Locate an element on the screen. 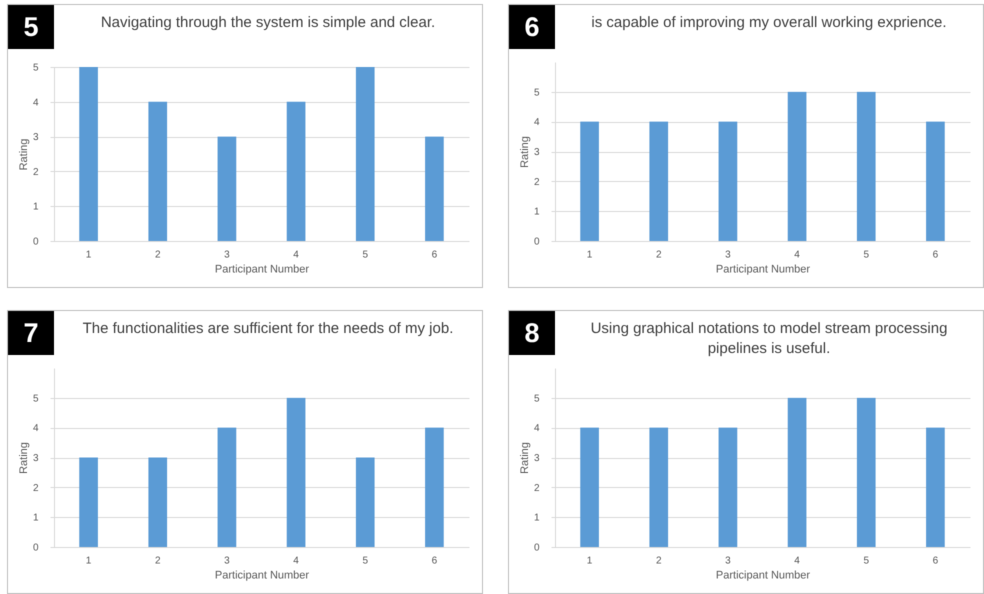 The image size is (984, 594). chart-title: Using graphical notations to model stream processing pipelines is useful. is located at coordinates (769, 339).